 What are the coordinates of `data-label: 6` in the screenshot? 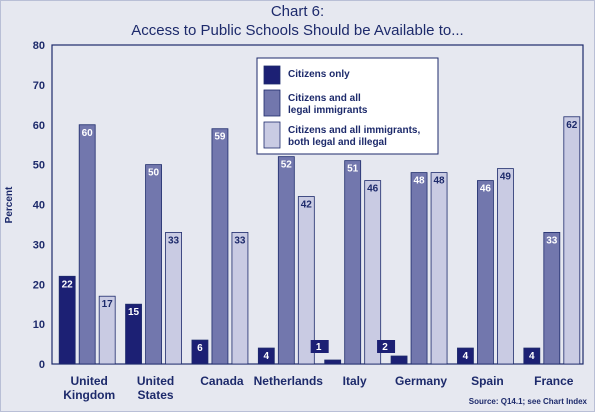 It's located at (200, 348).